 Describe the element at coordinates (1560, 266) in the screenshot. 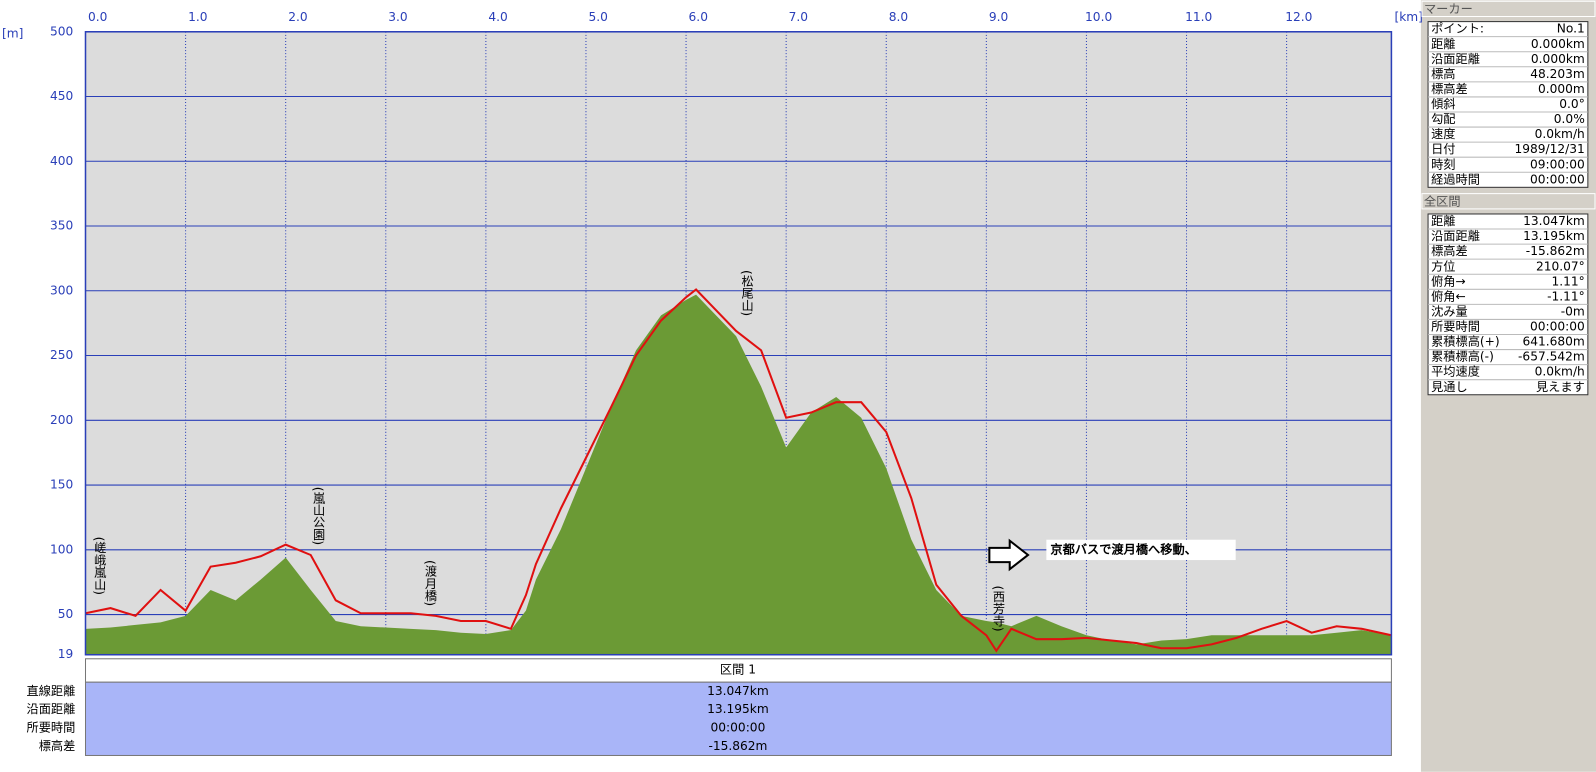

I see `row-value: 210.07°` at that location.